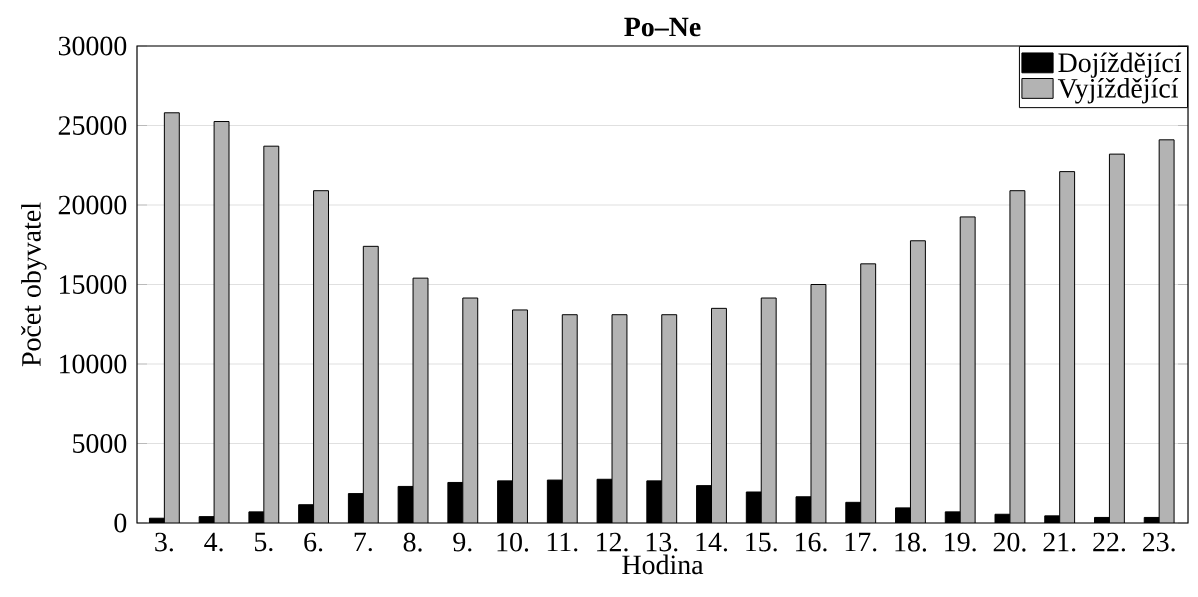  What do you see at coordinates (911, 542) in the screenshot?
I see `x-tick-label: 18.` at bounding box center [911, 542].